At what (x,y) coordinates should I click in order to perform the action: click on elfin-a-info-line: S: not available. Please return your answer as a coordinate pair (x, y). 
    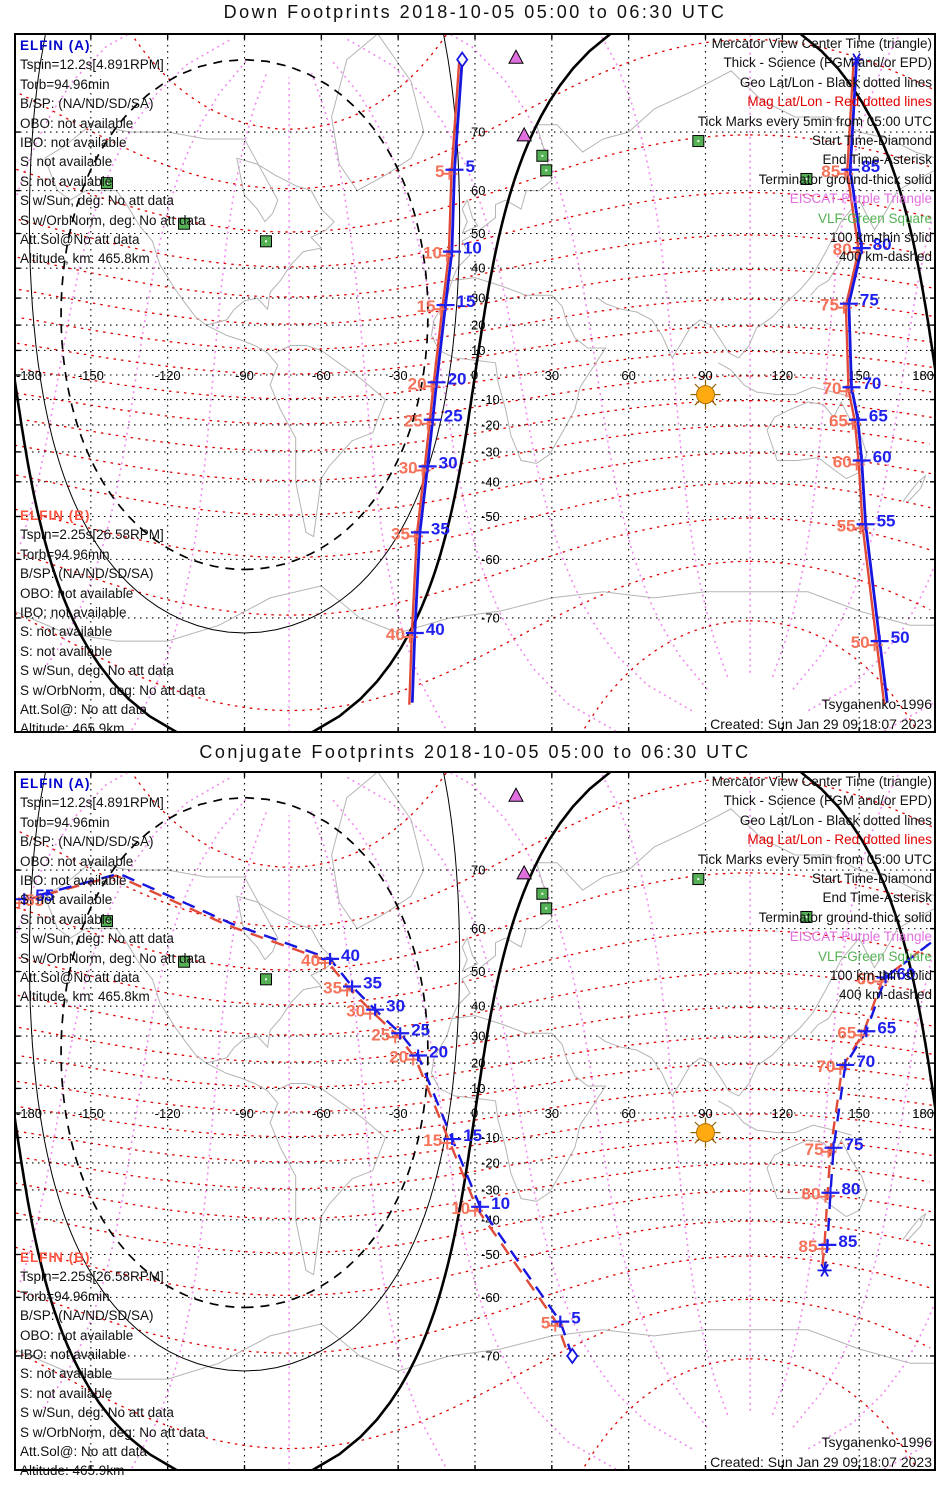
    Looking at the image, I should click on (66, 900).